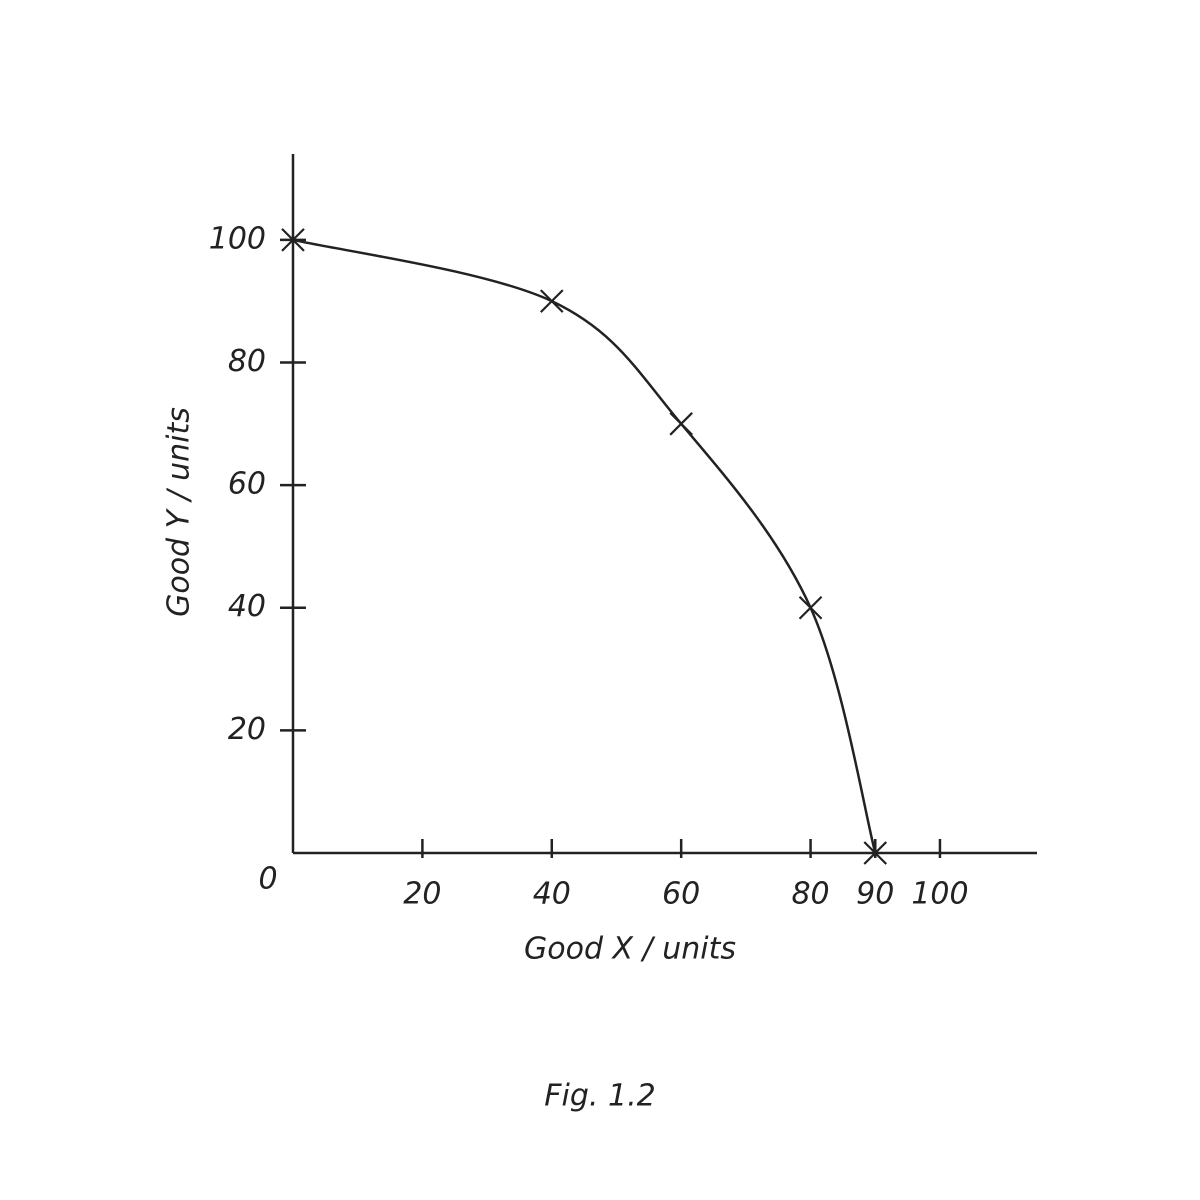  Describe the element at coordinates (810, 894) in the screenshot. I see `x-tick-label: 80` at that location.